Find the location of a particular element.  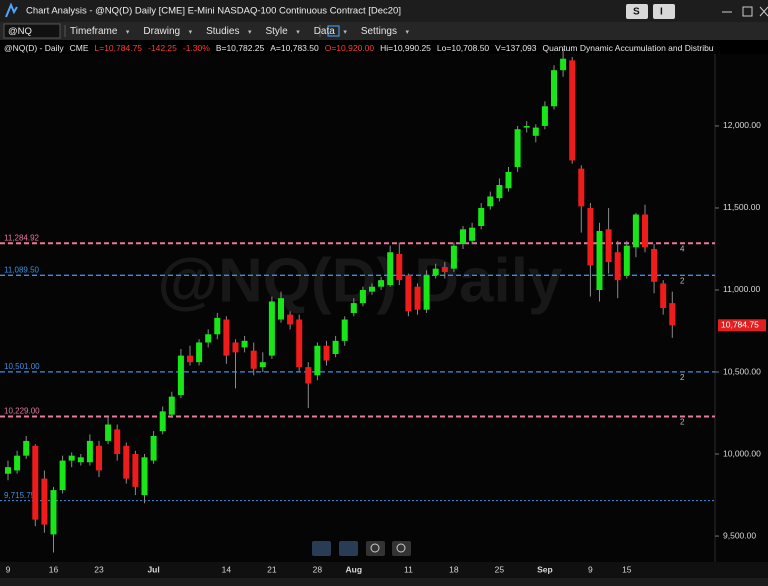

toolbar-menu: Timeframe Drawing Studies Style Data Settings is located at coordinates (246, 31).